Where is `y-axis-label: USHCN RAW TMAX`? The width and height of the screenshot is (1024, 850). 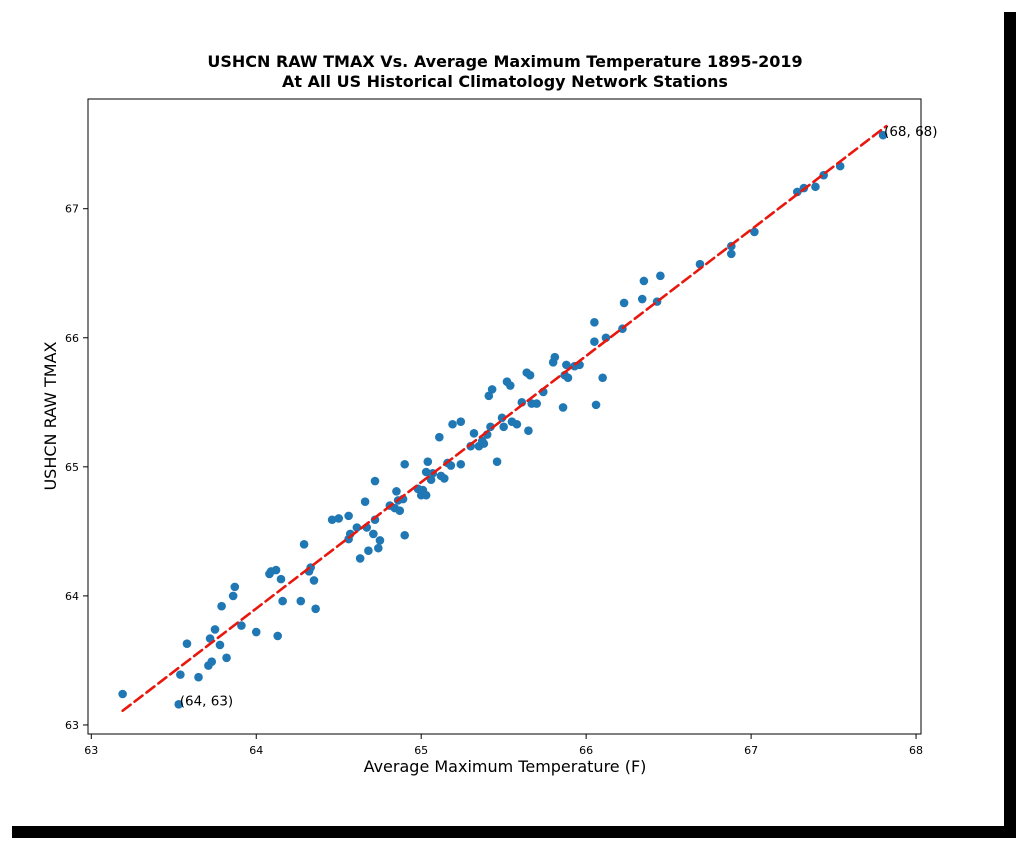 y-axis-label: USHCN RAW TMAX is located at coordinates (50, 415).